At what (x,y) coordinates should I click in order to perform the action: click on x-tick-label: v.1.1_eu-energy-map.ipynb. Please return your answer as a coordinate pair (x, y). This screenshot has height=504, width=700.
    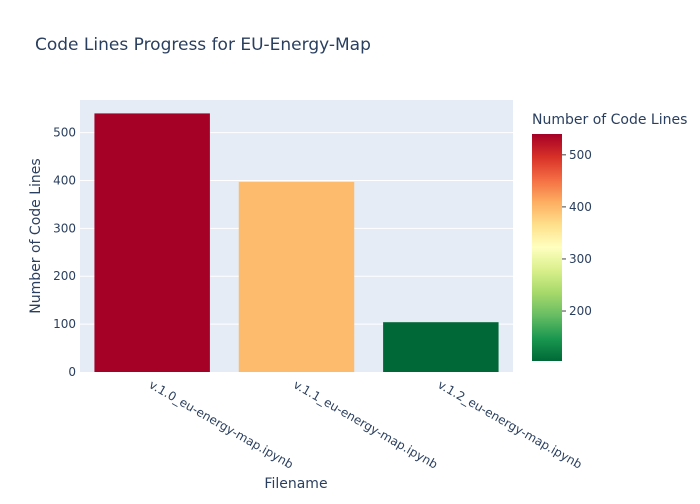
    Looking at the image, I should click on (365, 424).